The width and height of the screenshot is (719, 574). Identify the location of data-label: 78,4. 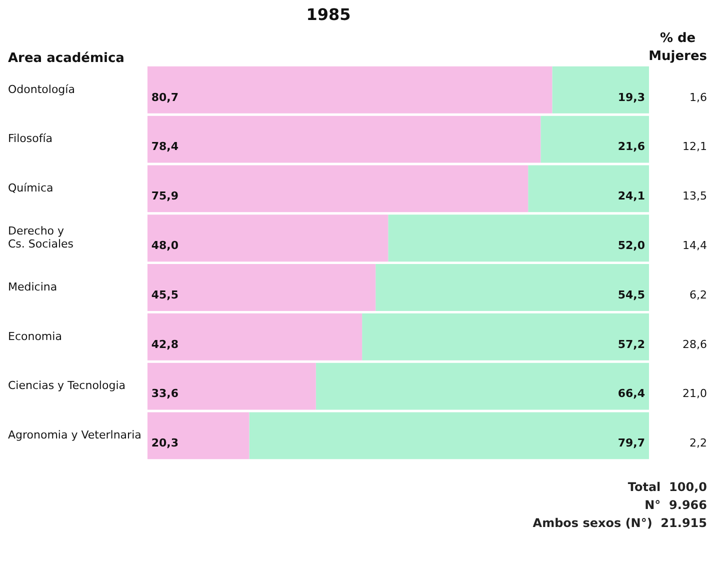
(165, 147).